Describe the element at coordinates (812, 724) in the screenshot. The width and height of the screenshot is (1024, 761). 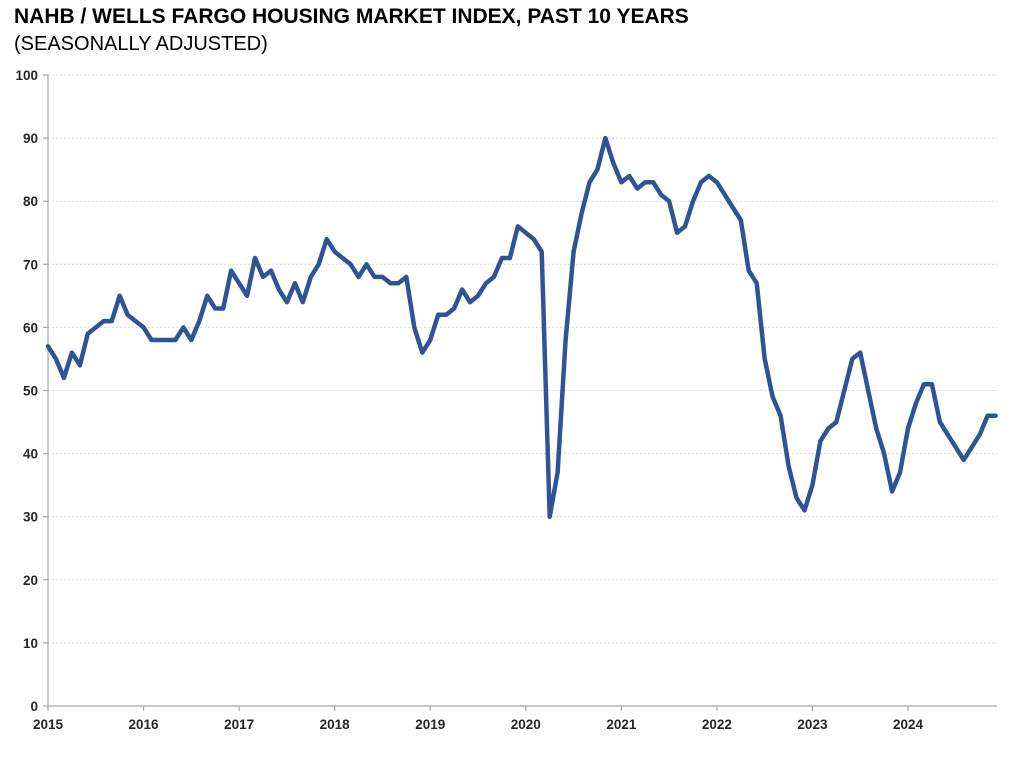
I see `x-tick-label: 2023` at that location.